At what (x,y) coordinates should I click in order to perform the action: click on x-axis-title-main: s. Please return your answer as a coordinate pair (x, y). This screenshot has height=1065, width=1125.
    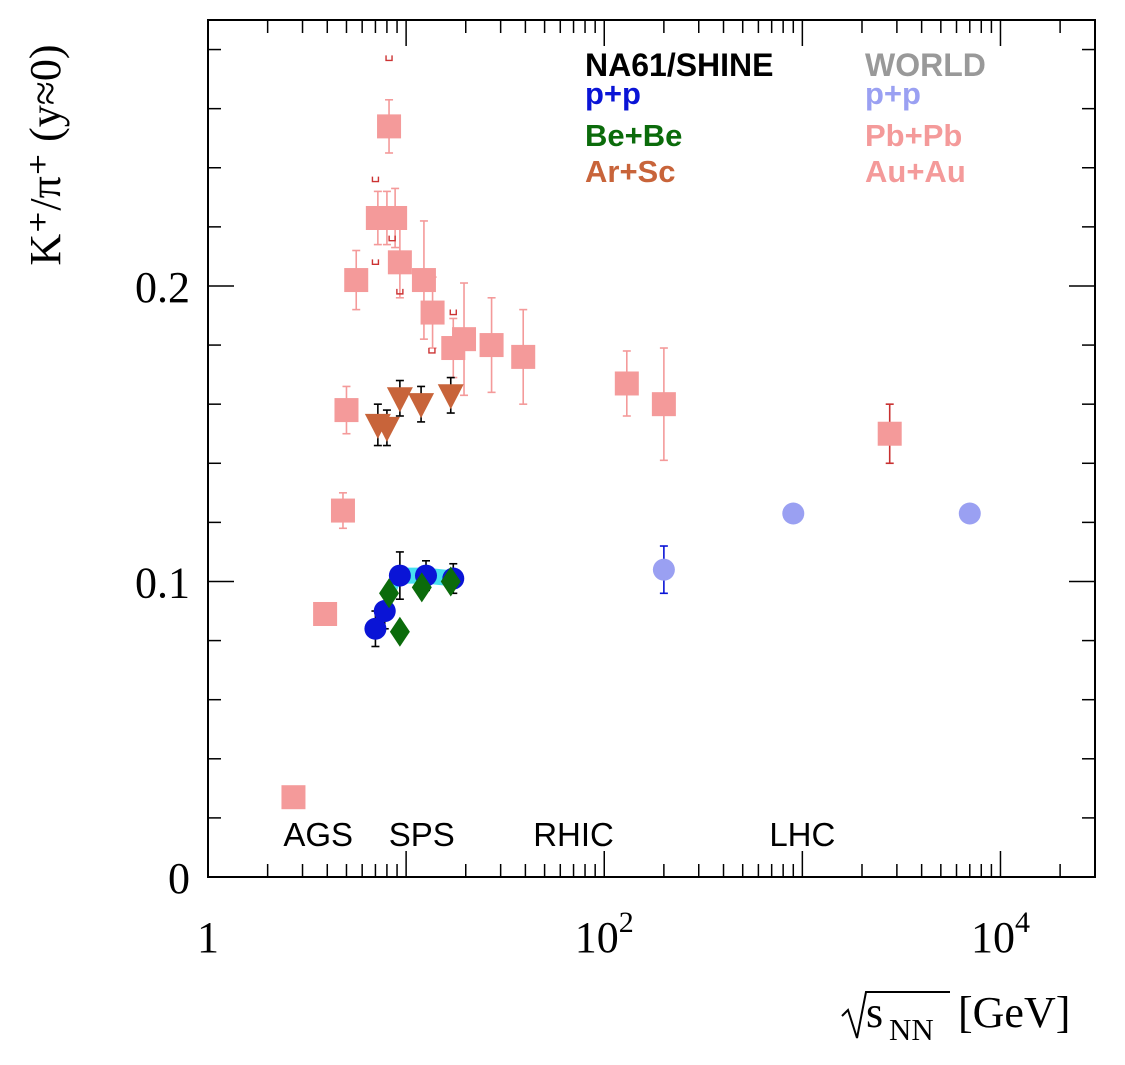
    Looking at the image, I should click on (874, 1012).